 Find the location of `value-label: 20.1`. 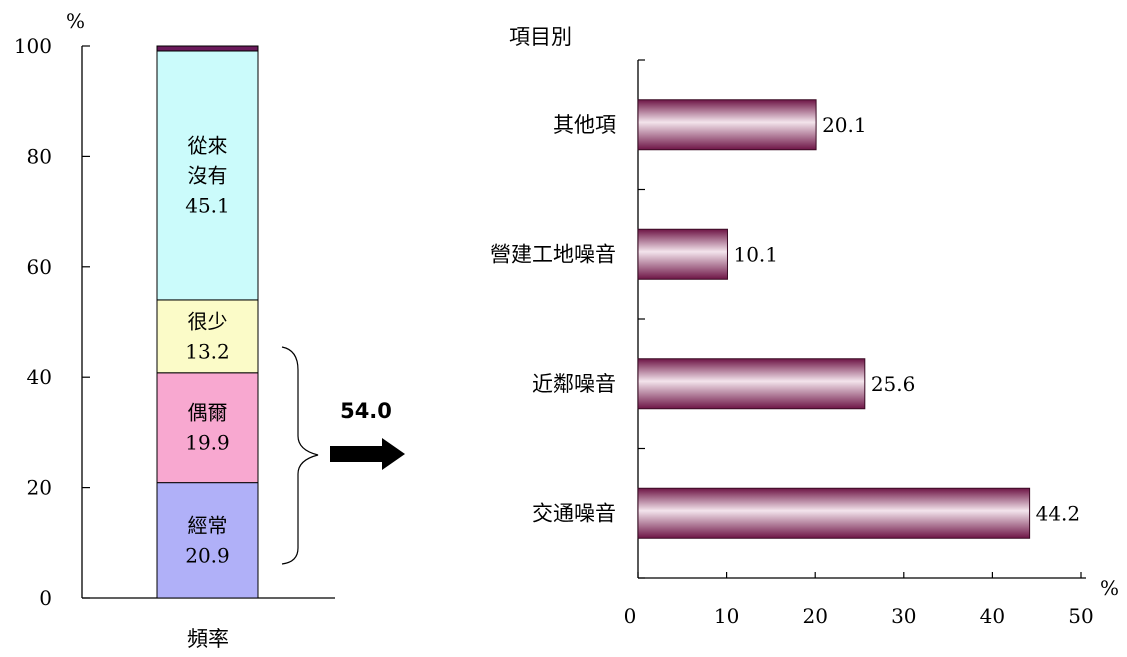

value-label: 20.1 is located at coordinates (844, 125).